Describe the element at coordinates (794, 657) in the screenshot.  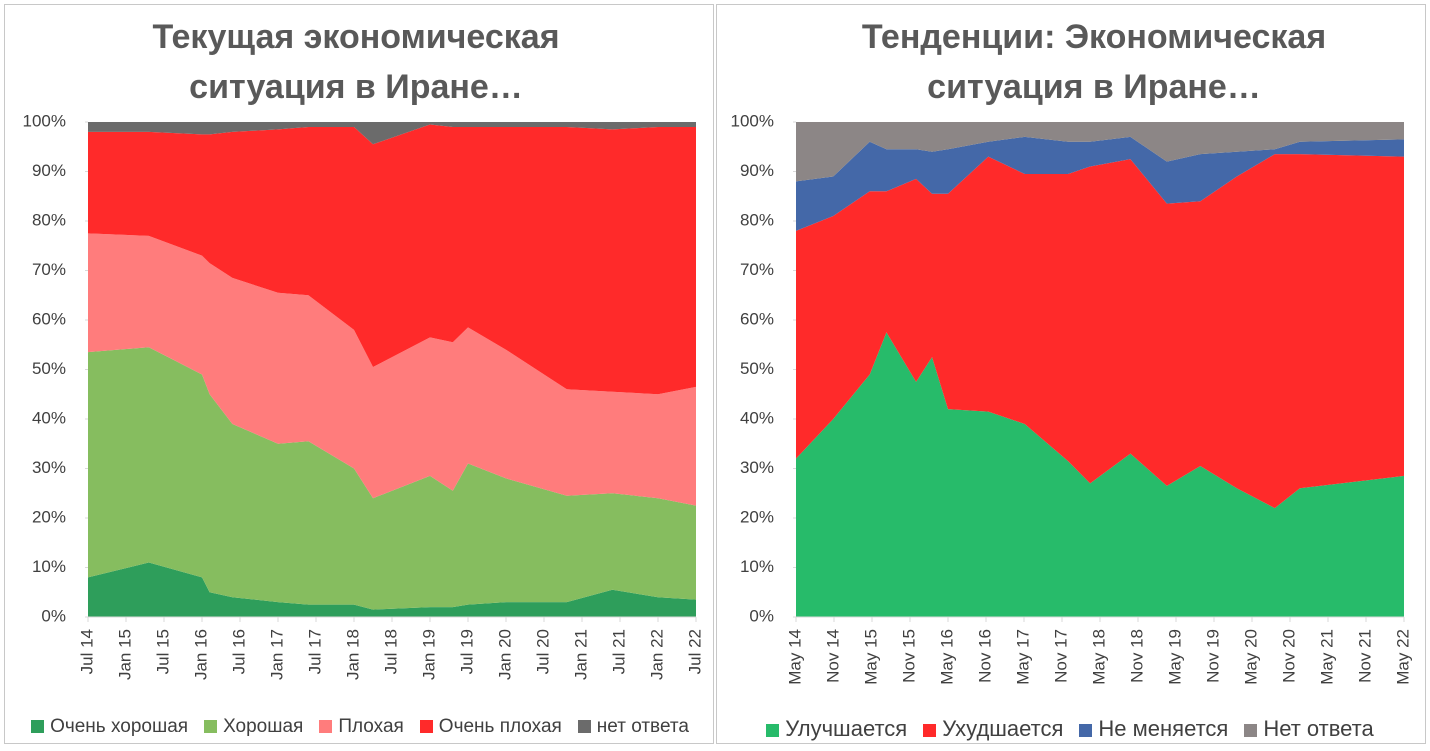
I see `x-tick-label: May 14` at that location.